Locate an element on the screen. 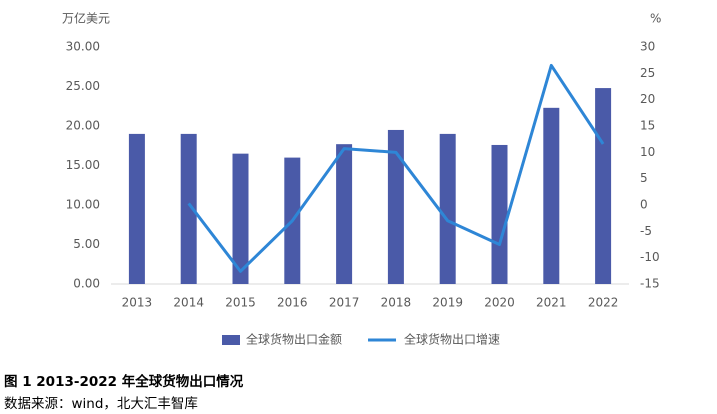 Image resolution: width=717 pixels, height=414 pixels. y2-axis-label: % is located at coordinates (655, 19).